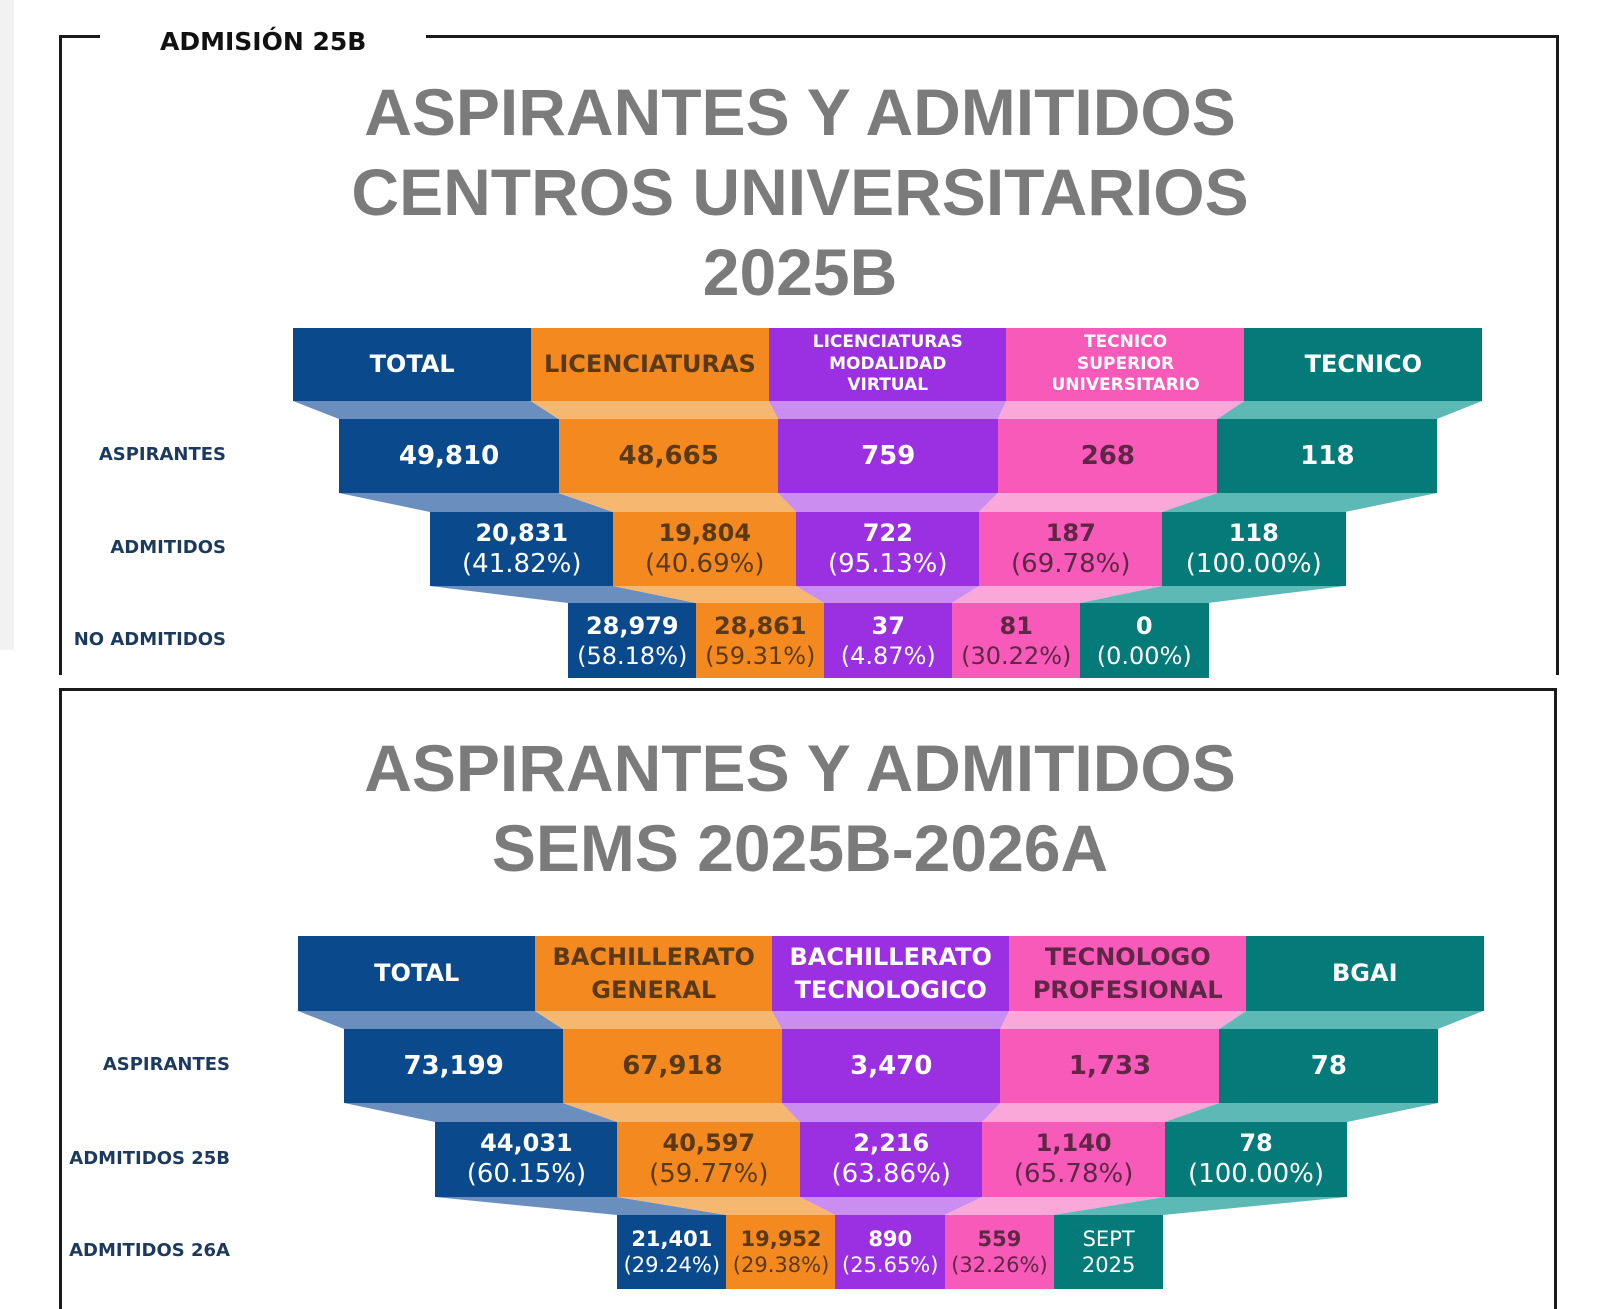 This screenshot has width=1600, height=1309. Describe the element at coordinates (705, 563) in the screenshot. I see `cell-percentage: (40.69%)` at that location.